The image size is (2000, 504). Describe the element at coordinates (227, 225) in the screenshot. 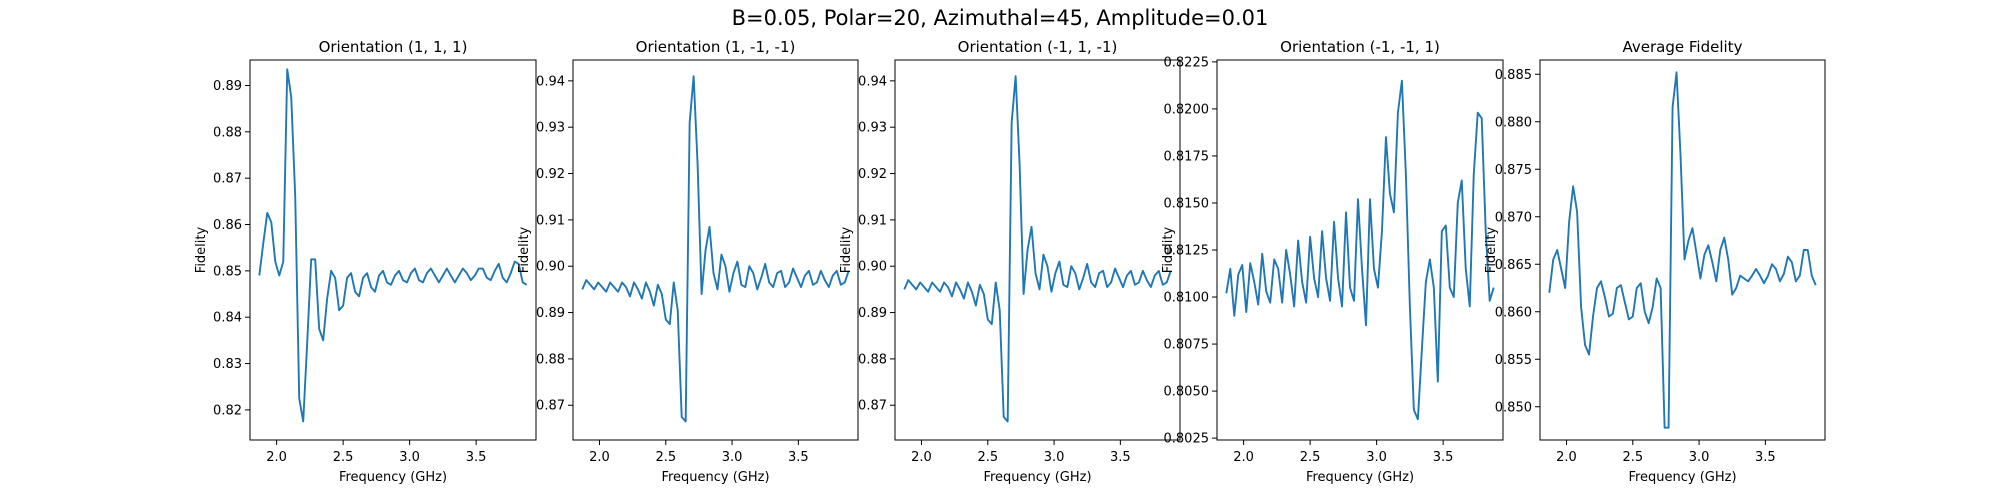

I see `y-tick-label: 0.86` at that location.